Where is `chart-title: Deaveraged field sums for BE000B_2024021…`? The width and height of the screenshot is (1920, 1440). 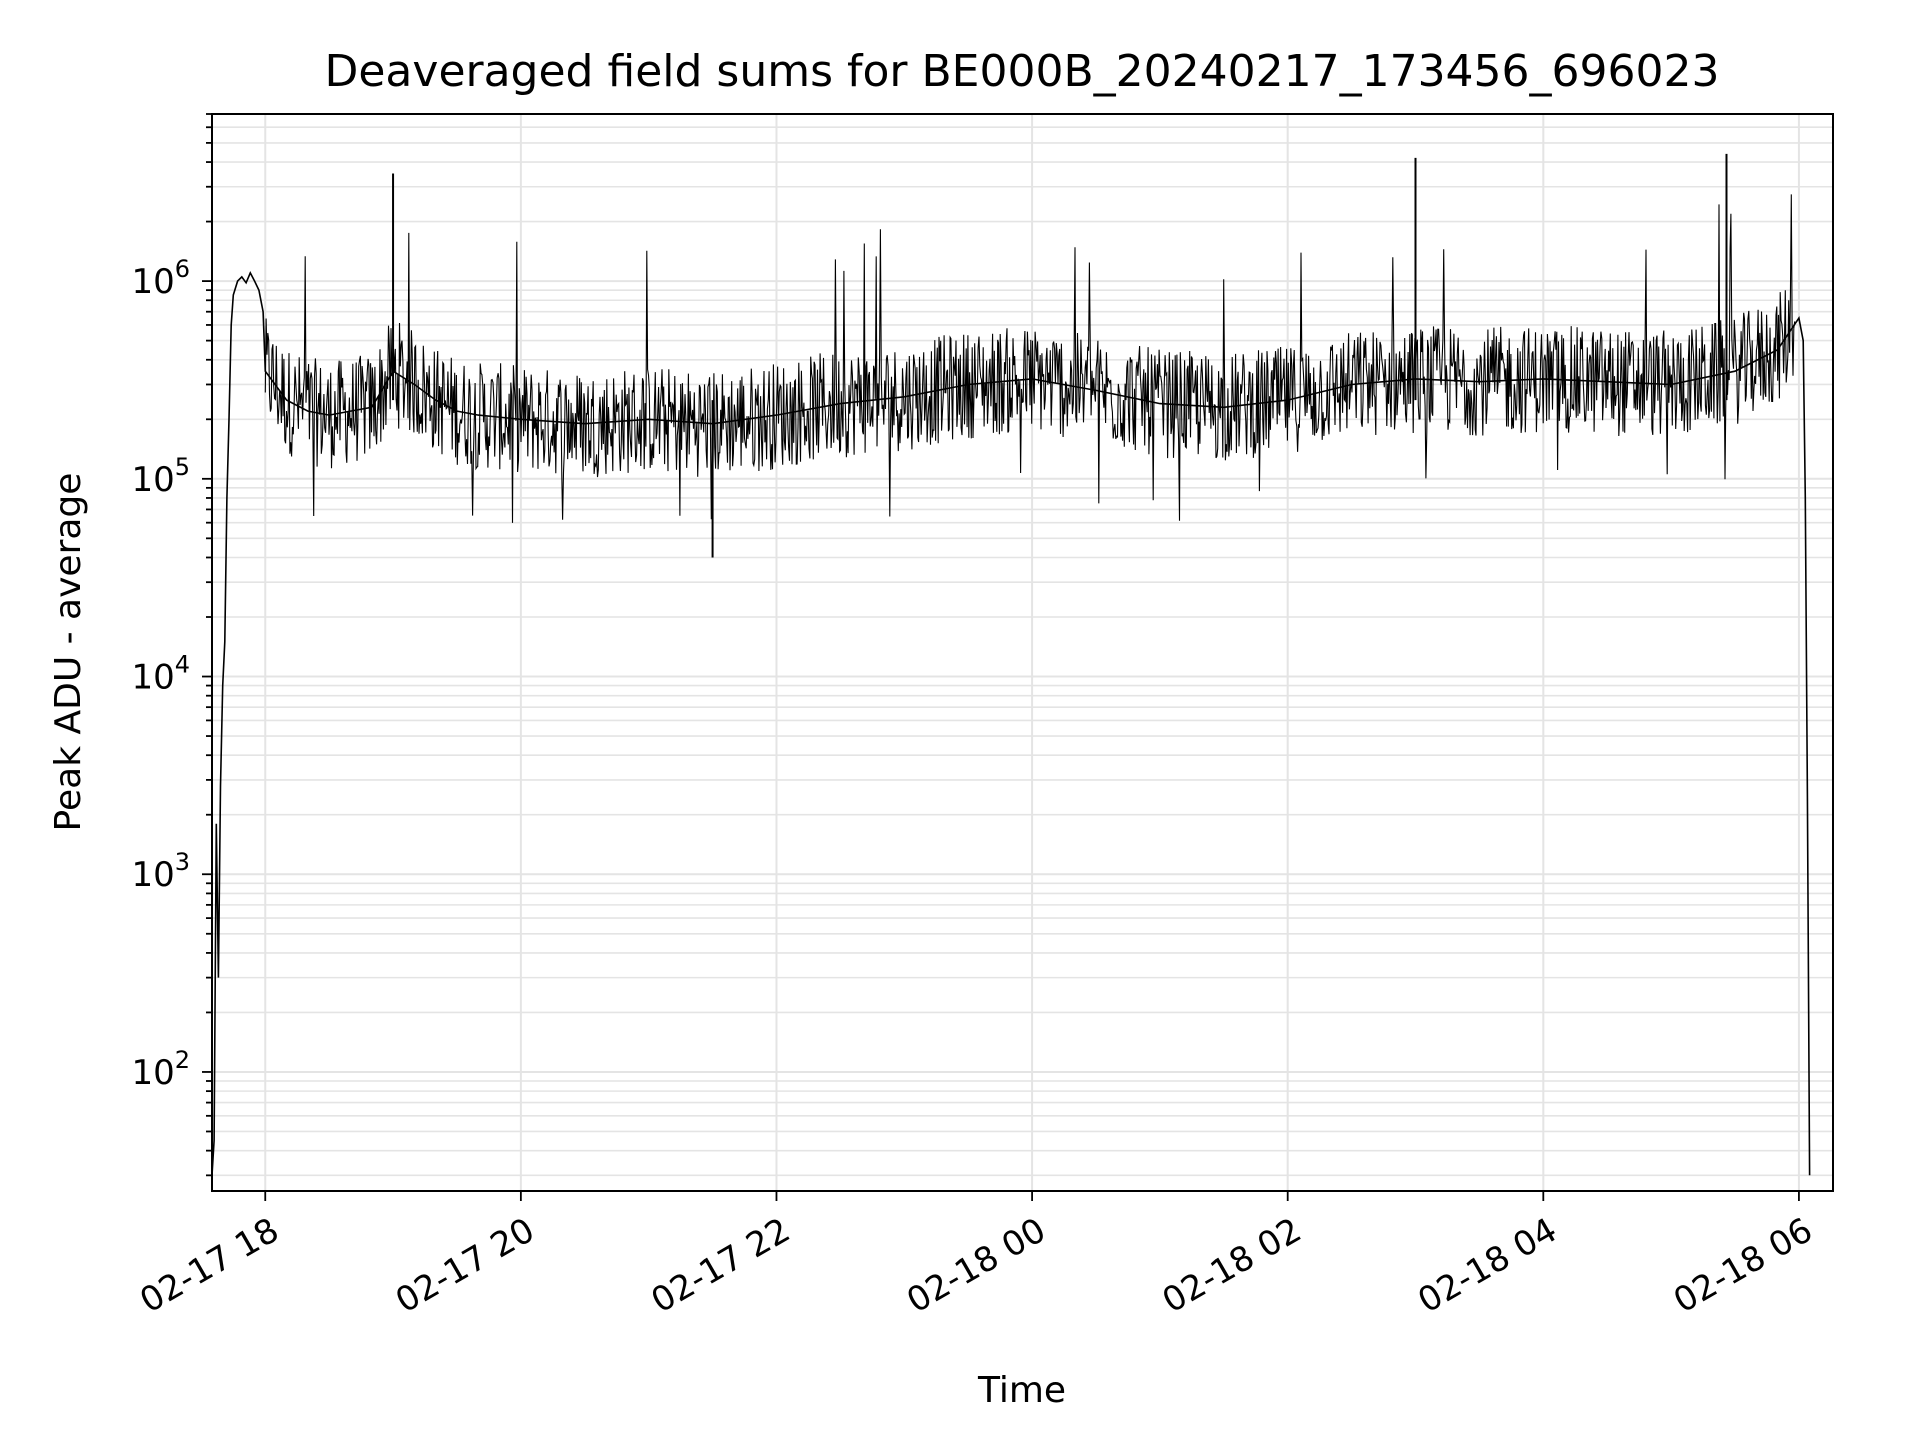
chart-title: Deaveraged field sums for BE000B_2024021… is located at coordinates (1021, 71).